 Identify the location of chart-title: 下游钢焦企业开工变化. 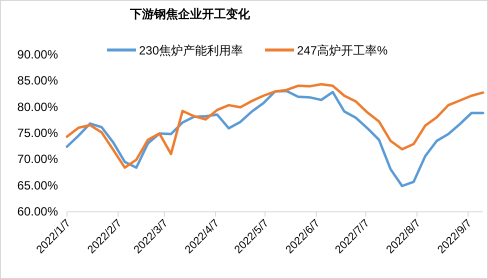
(190, 14).